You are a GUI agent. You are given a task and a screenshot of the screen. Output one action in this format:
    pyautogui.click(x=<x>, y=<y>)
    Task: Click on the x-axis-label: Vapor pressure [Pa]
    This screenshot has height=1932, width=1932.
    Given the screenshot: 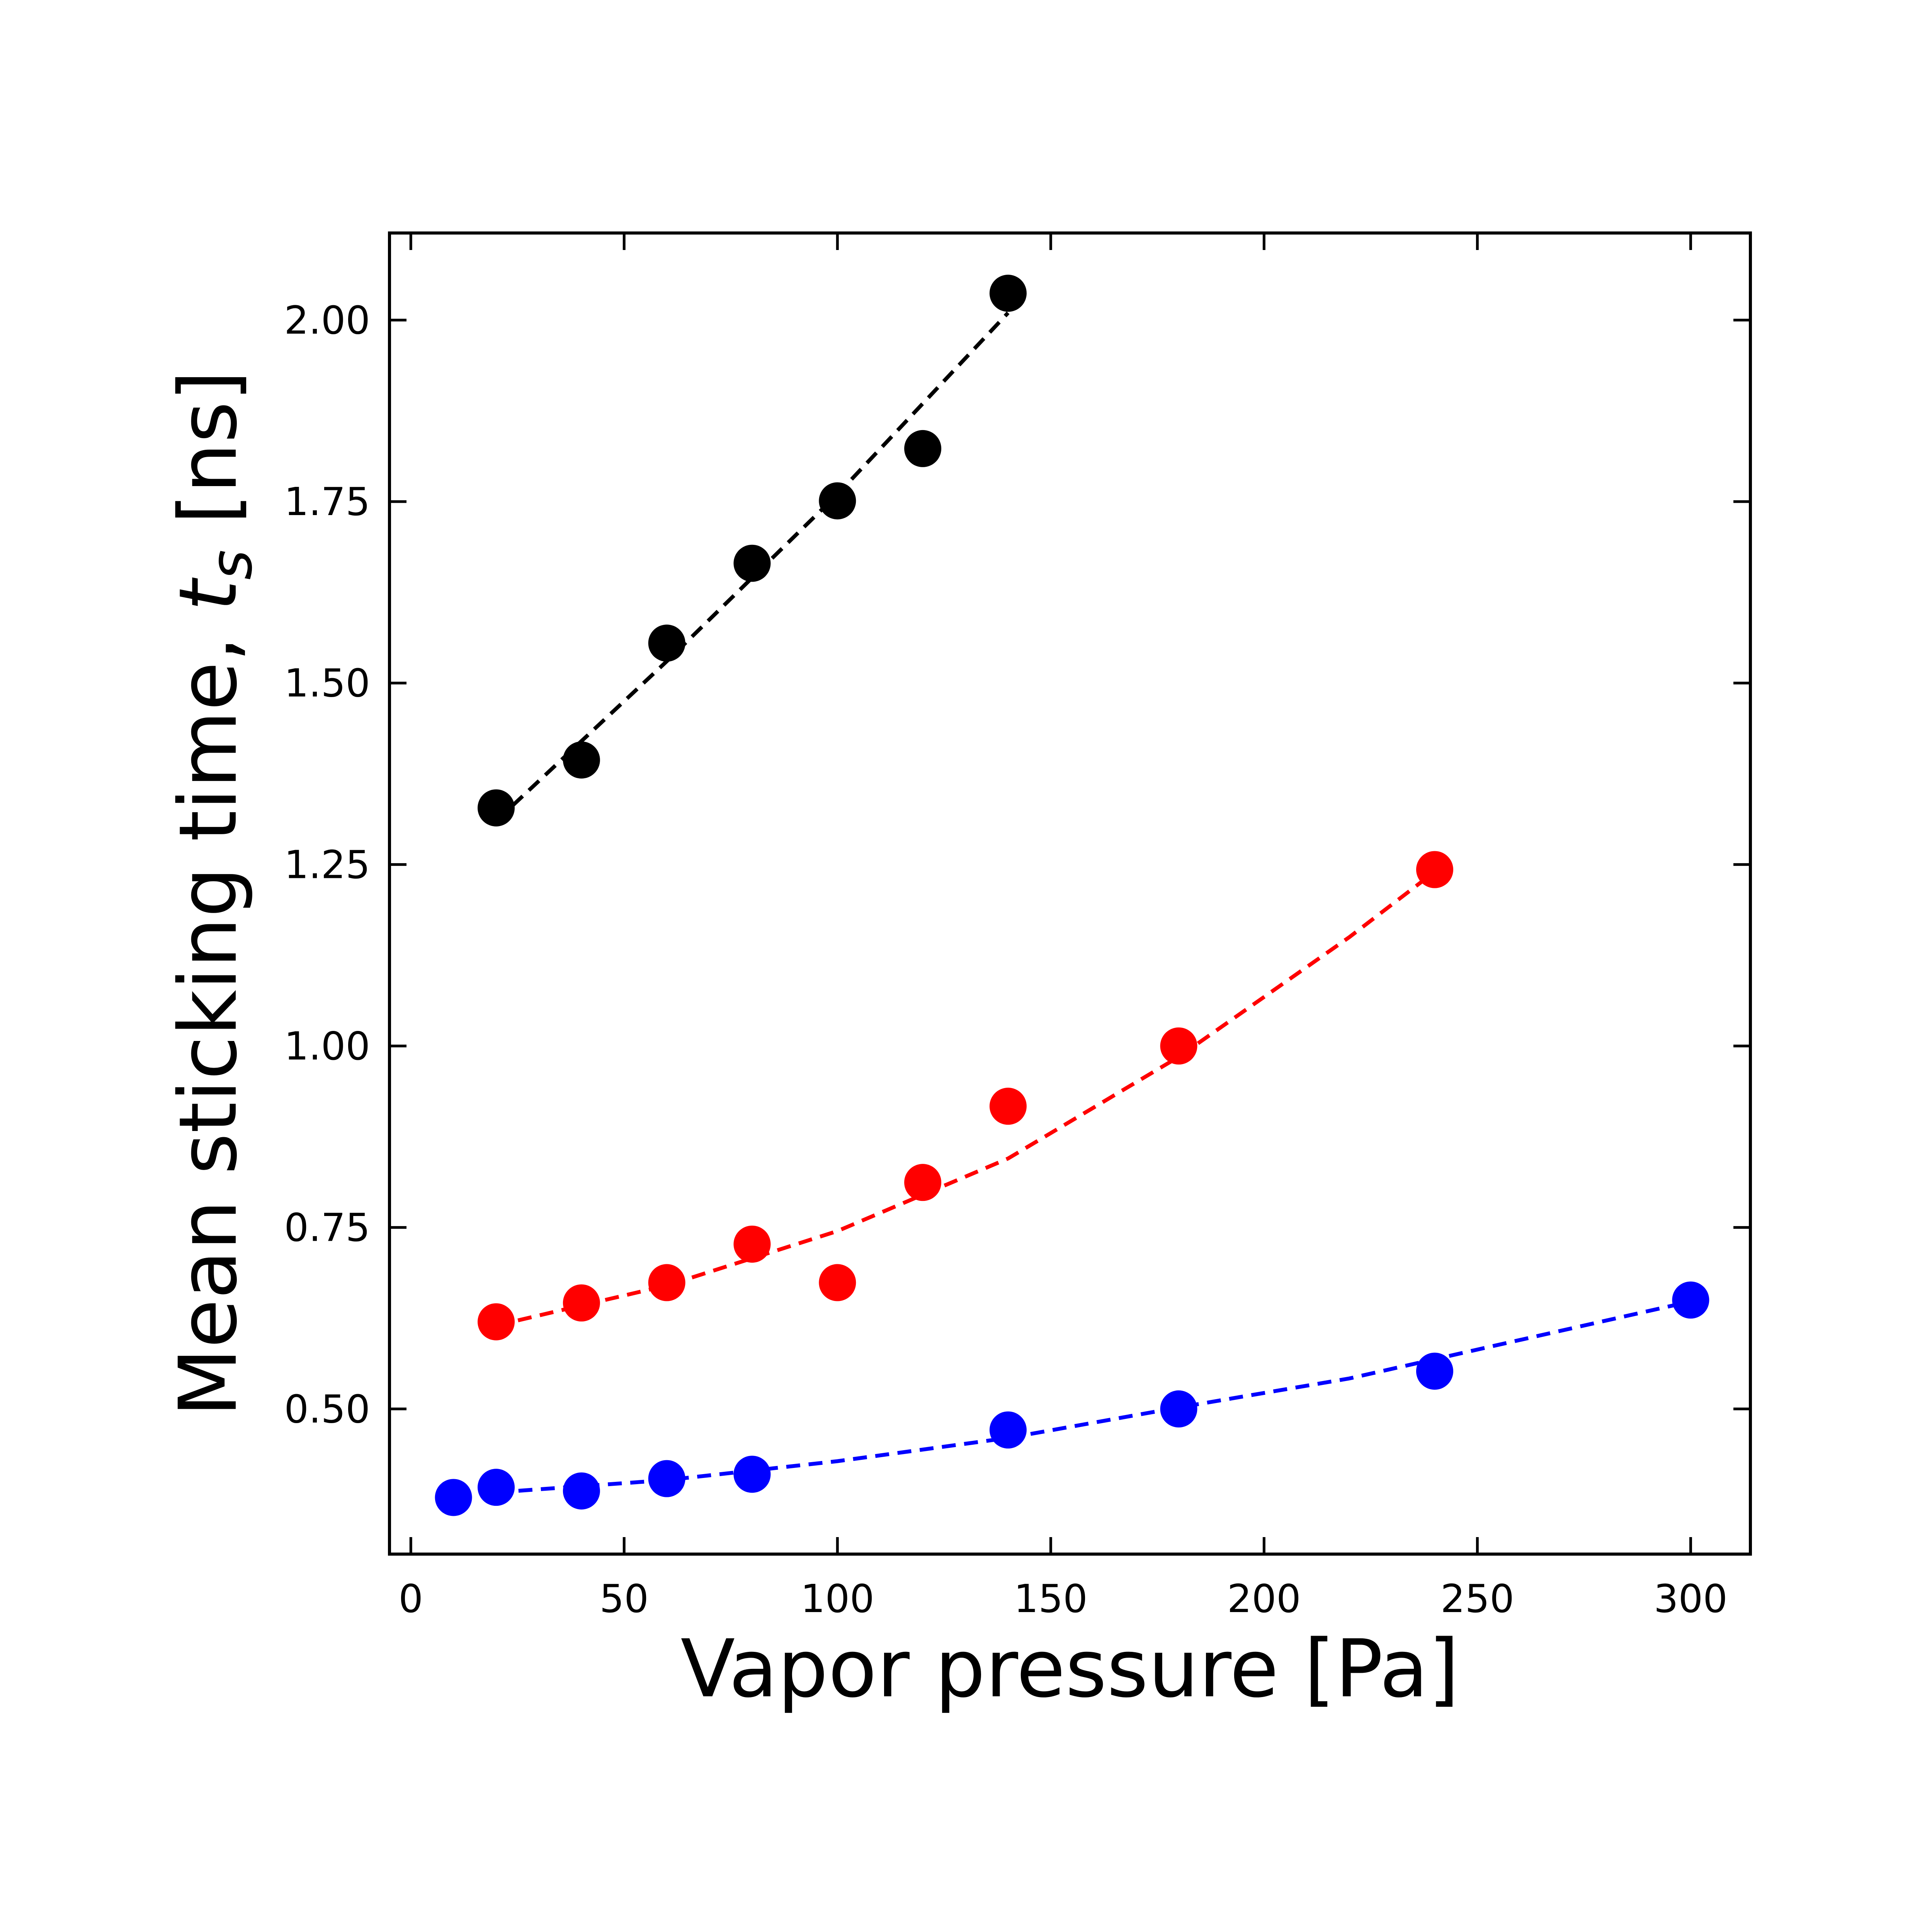 What is the action you would take?
    pyautogui.click(x=1070, y=1669)
    